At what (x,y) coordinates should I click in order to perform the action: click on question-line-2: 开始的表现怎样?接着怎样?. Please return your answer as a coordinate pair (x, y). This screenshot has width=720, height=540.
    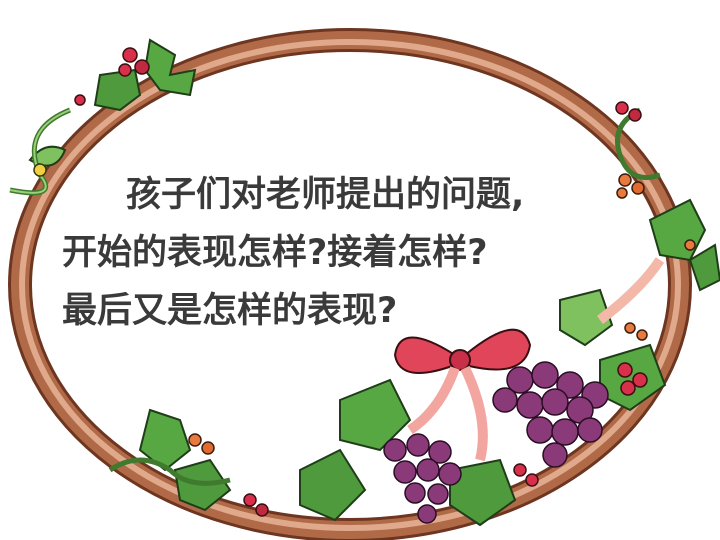
    Looking at the image, I should click on (362, 253).